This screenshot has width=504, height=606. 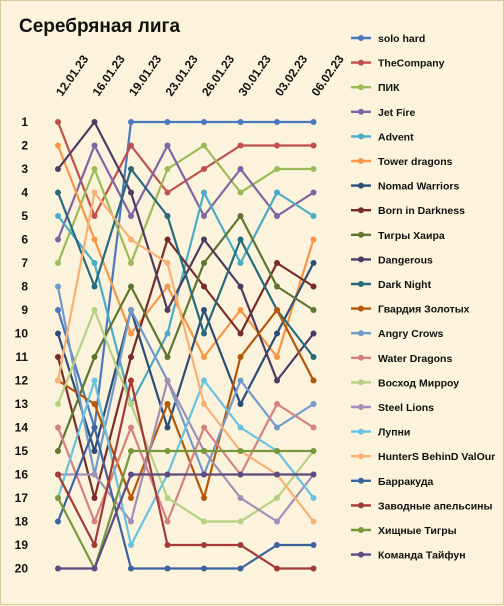 What do you see at coordinates (21, 357) in the screenshot?
I see `y-tick-label: 11` at bounding box center [21, 357].